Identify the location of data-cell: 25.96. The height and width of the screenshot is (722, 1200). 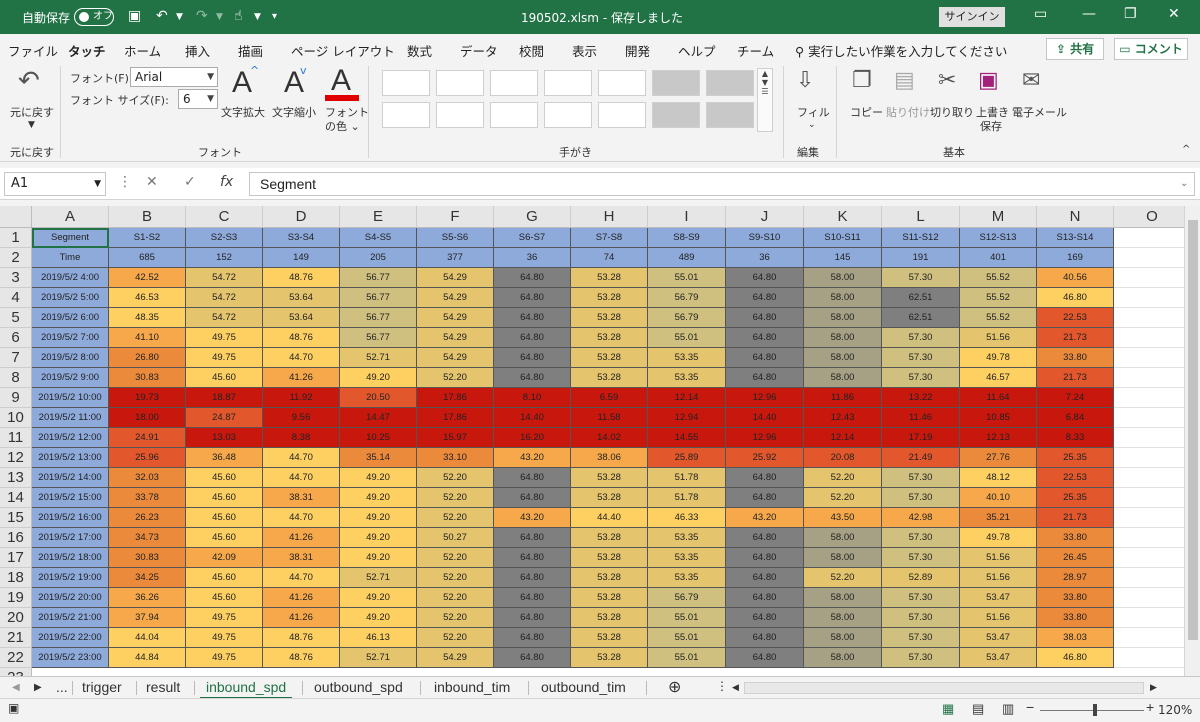
(147, 458).